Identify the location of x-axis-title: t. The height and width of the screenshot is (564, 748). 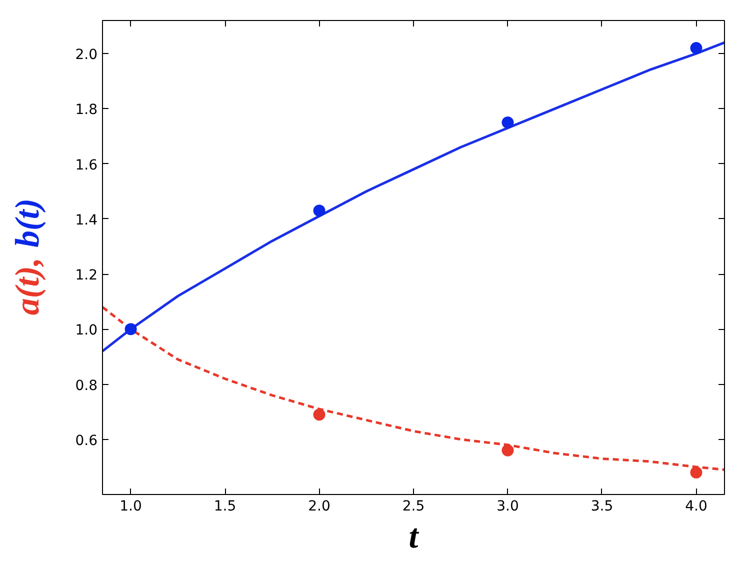
(414, 537).